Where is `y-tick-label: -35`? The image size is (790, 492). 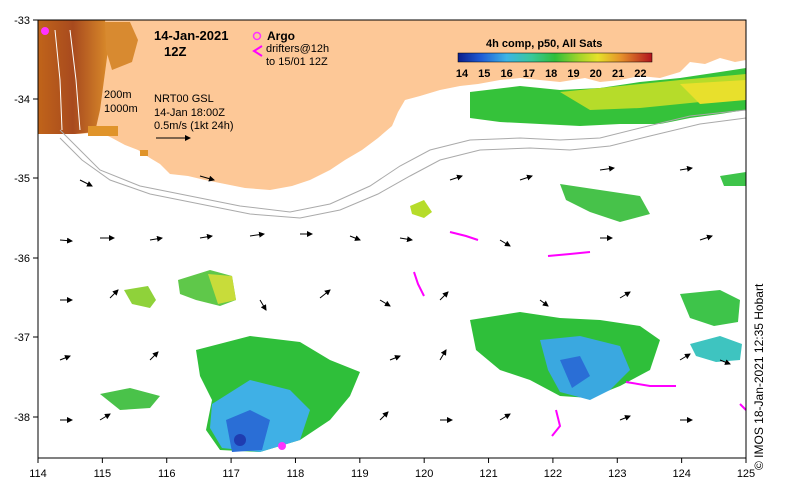 y-tick-label: -35 is located at coordinates (22, 179).